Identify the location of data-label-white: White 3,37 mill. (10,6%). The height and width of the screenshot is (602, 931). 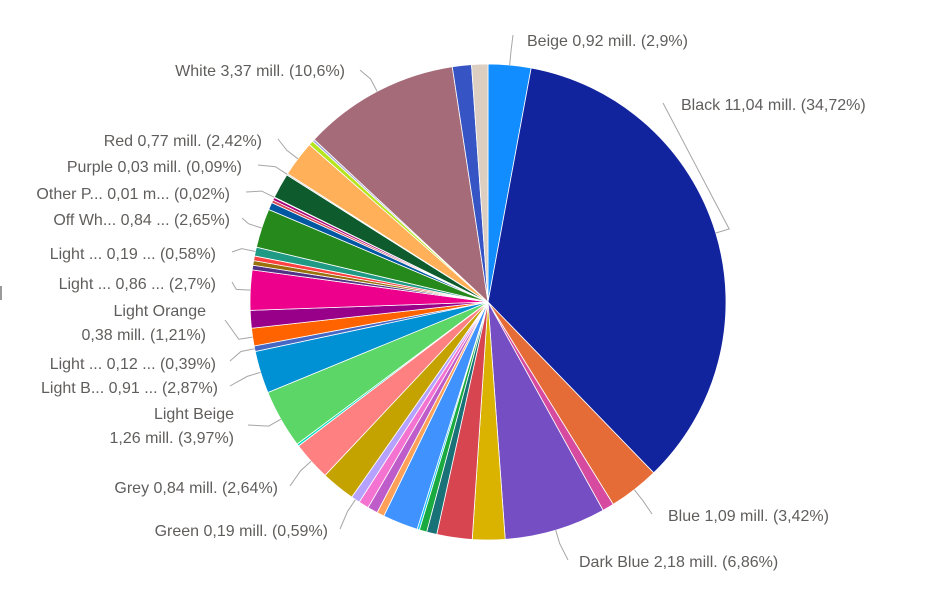
(260, 71).